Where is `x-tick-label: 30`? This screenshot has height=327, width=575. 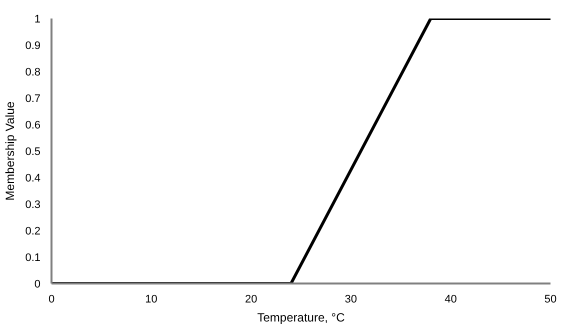
x-tick-label: 30 is located at coordinates (351, 300).